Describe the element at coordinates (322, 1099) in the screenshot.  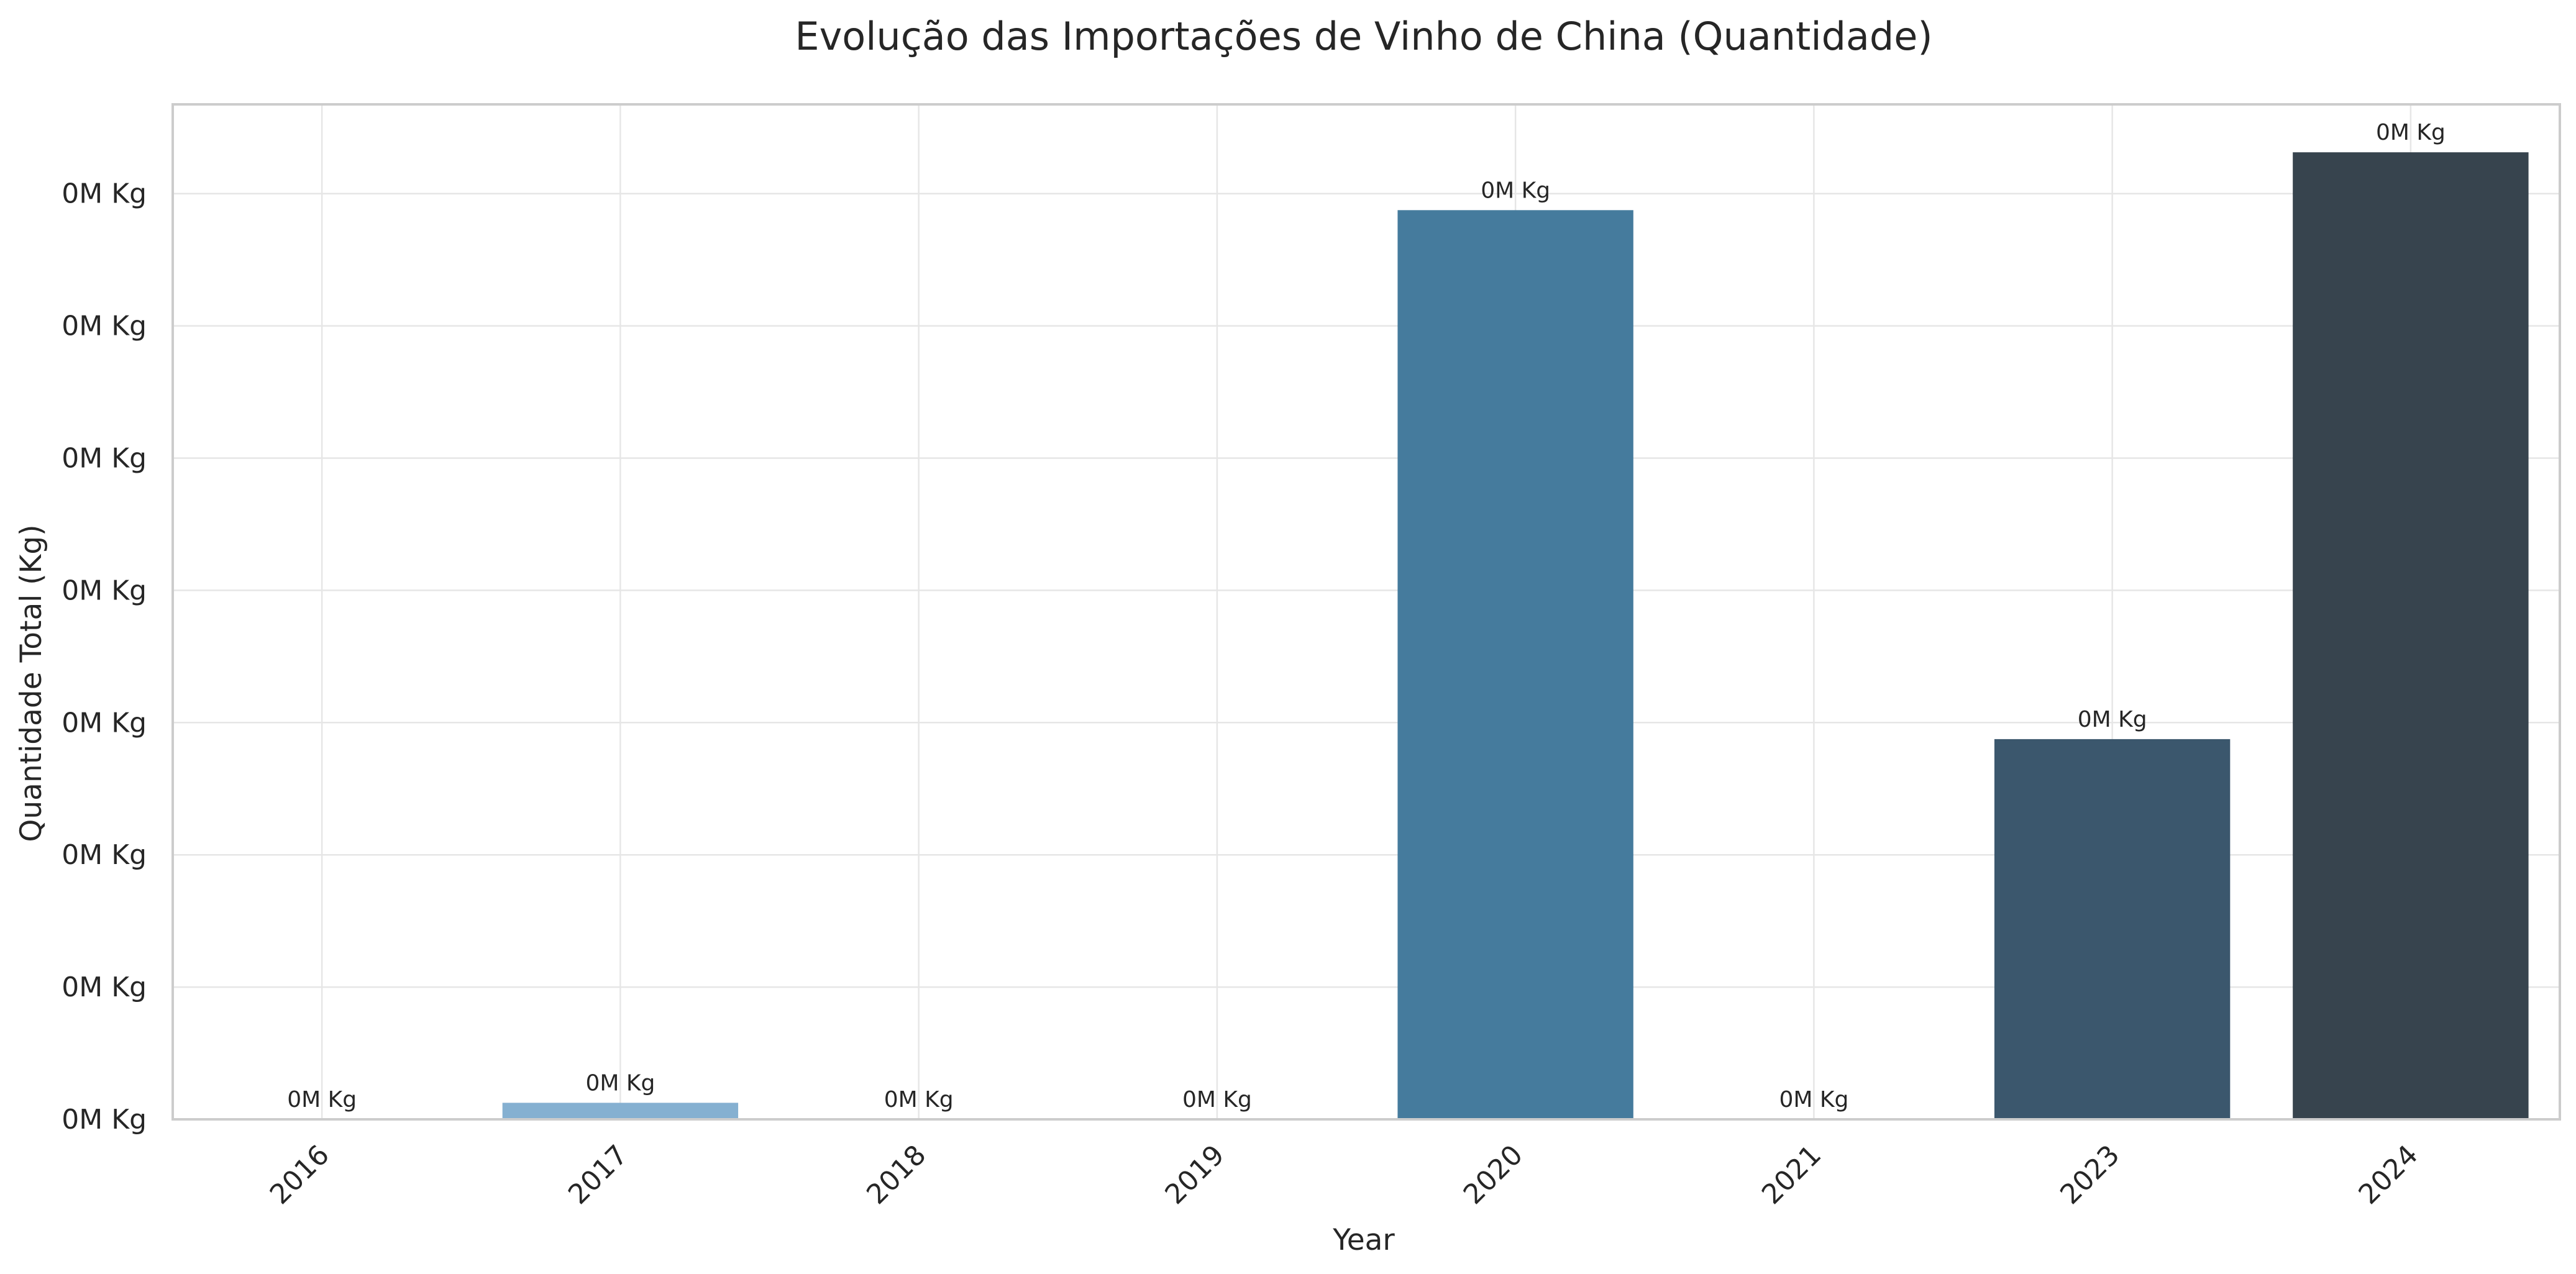
I see `data-label-2016: 0M Kg` at that location.